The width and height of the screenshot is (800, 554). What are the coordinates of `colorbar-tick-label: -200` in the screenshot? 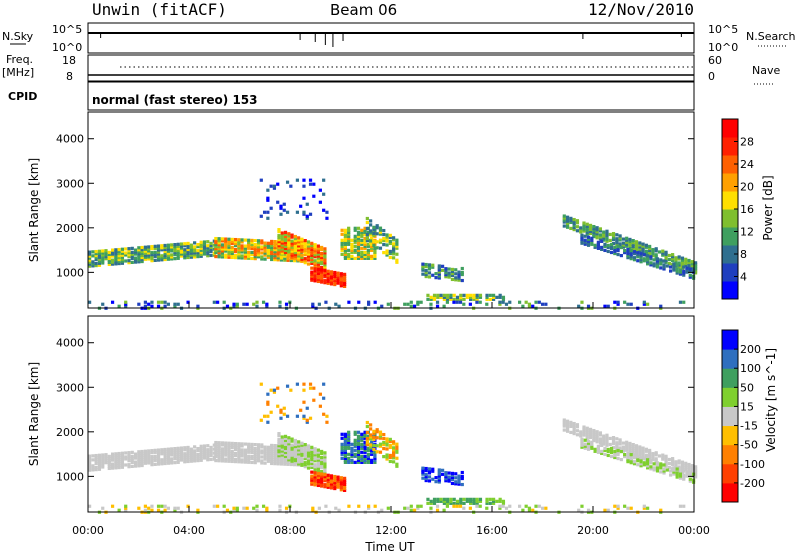 It's located at (752, 483).